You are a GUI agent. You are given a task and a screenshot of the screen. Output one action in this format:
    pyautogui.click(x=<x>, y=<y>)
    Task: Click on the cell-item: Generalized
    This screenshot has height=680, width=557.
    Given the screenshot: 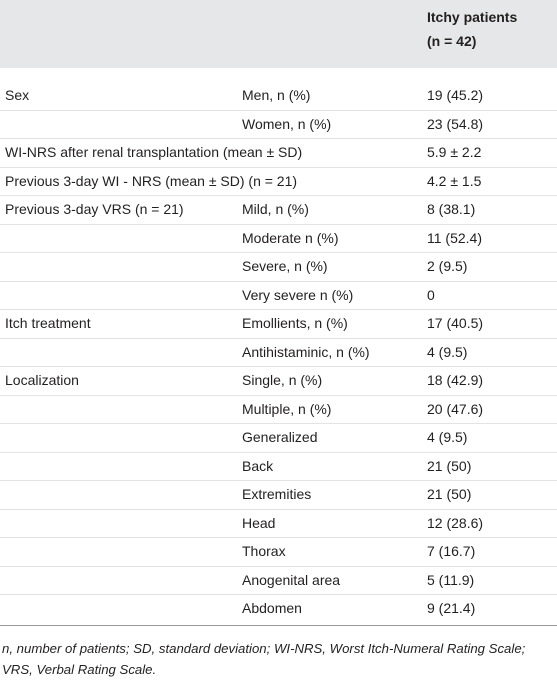 What is the action you would take?
    pyautogui.click(x=280, y=437)
    